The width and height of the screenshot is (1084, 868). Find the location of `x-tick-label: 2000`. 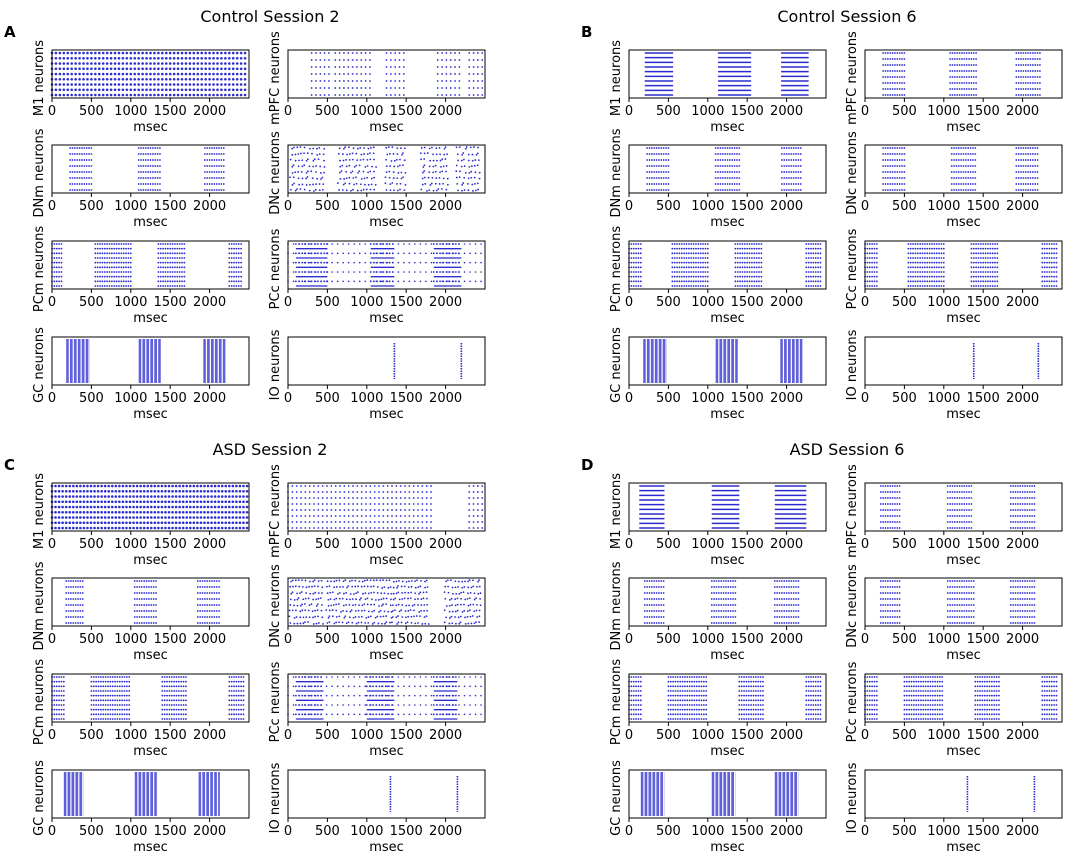

x-tick-label: 2000 is located at coordinates (209, 398).